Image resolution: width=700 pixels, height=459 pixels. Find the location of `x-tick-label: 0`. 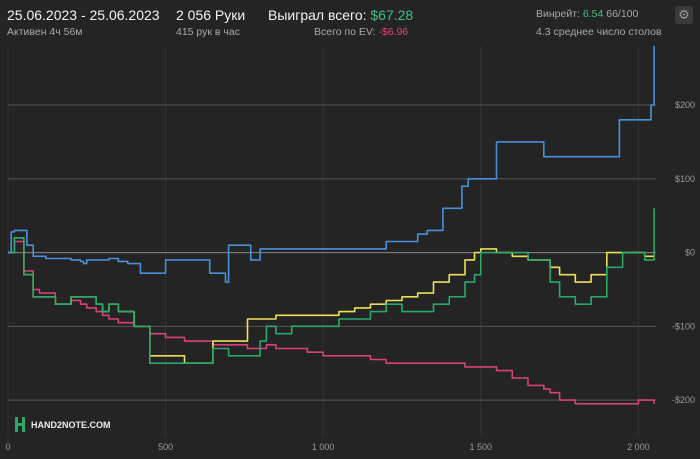

x-tick-label: 0 is located at coordinates (7, 447).